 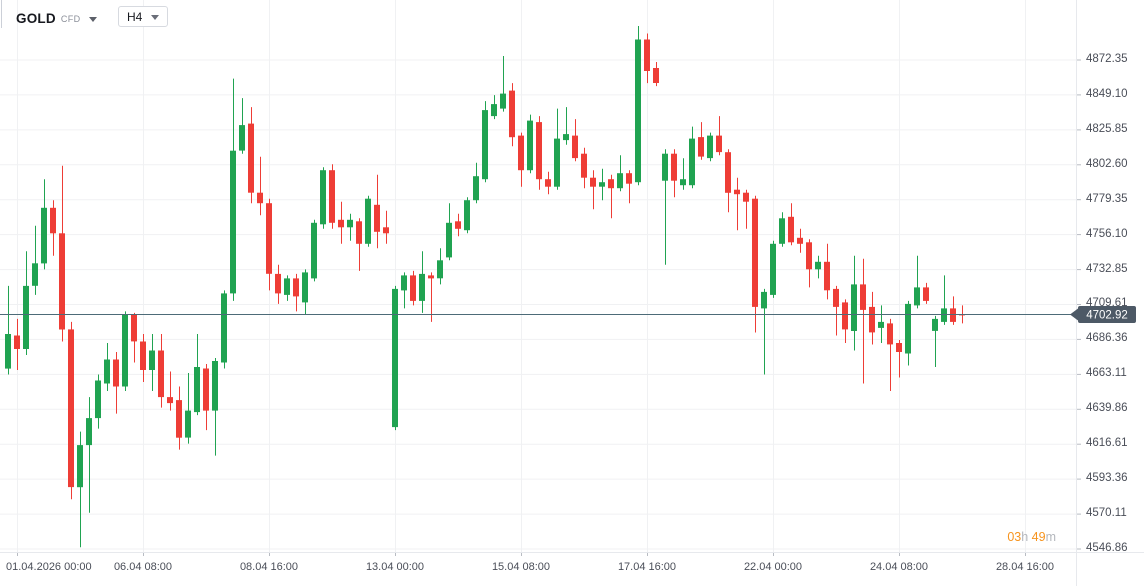 I want to click on time-axis-label: 01.04.2026 00:00, so click(x=49, y=567).